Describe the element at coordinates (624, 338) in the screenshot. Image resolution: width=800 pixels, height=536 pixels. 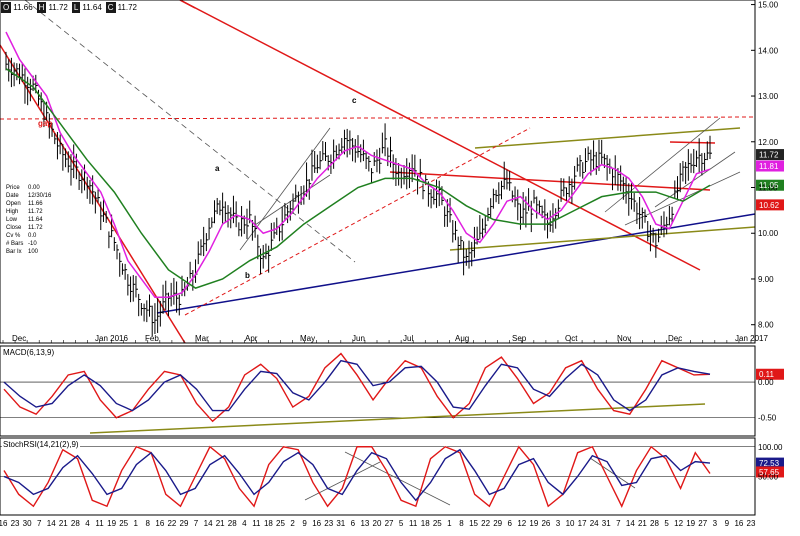
I see `x-month-label: Nov` at that location.